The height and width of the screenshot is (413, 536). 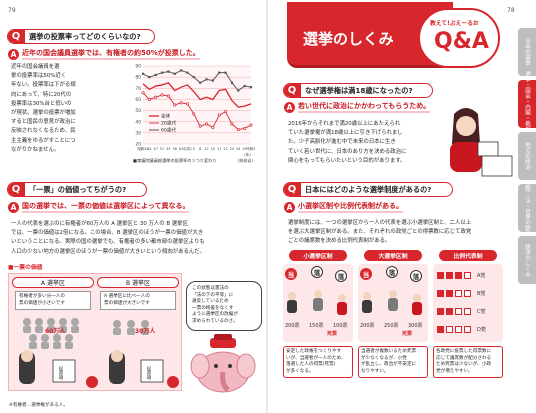 I want to click on footnote: ※有権者…選挙権がある人。, so click(x=38, y=405).